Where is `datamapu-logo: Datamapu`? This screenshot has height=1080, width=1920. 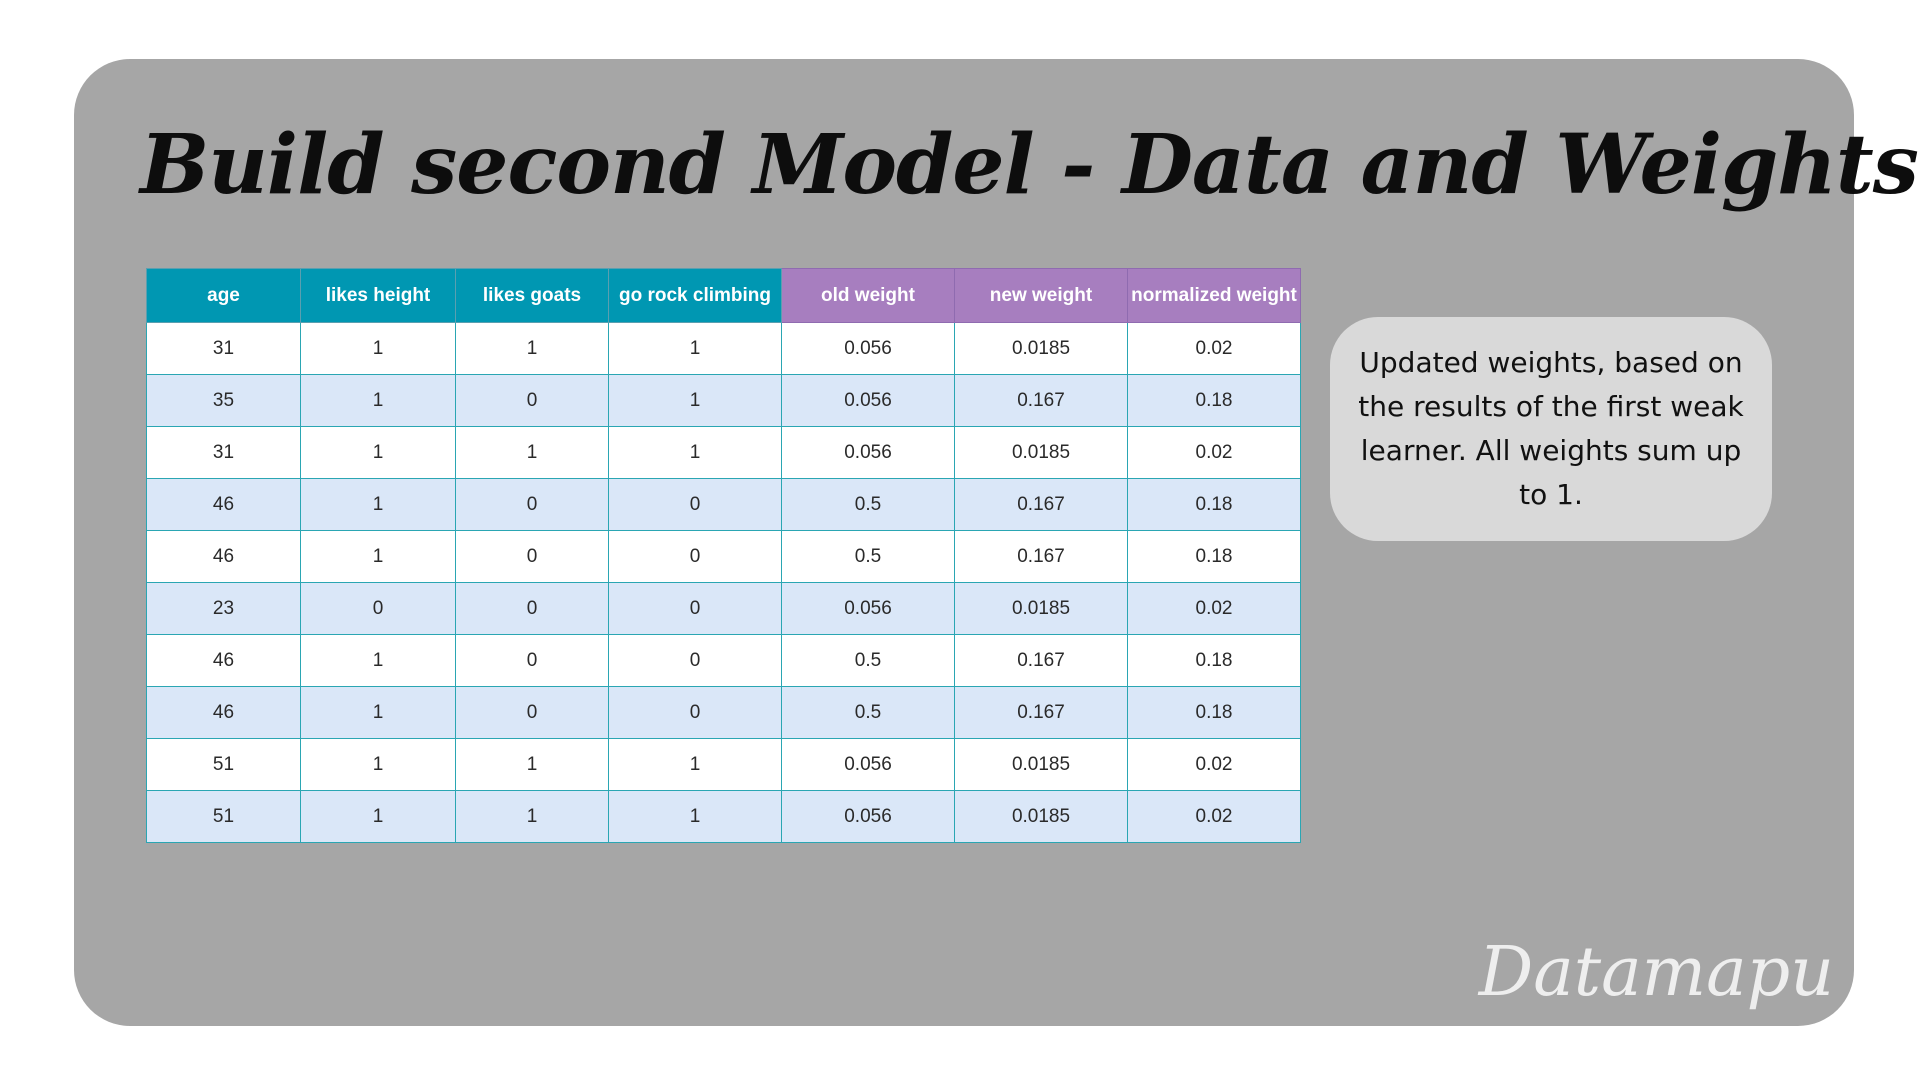
datamapu-logo: Datamapu is located at coordinates (1656, 972).